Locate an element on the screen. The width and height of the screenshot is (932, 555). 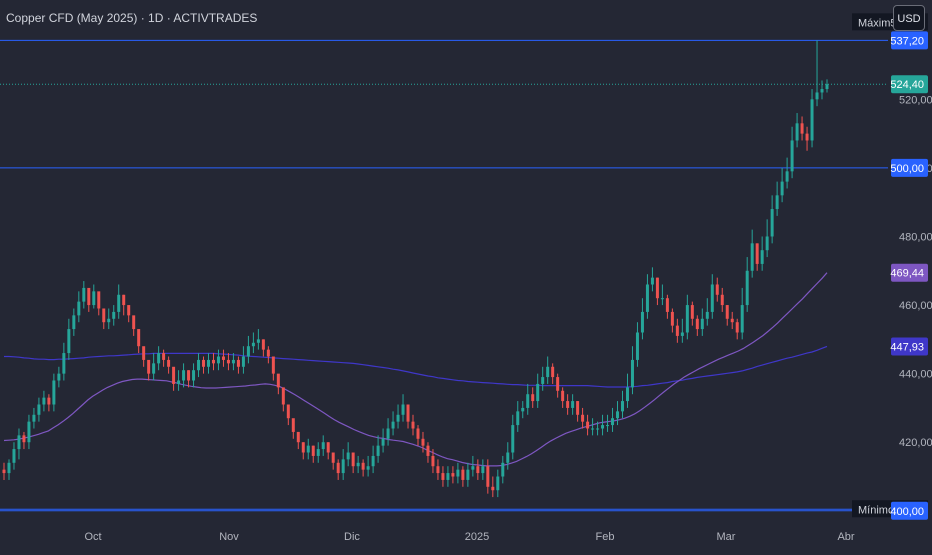
level-label: 537,20 is located at coordinates (907, 41).